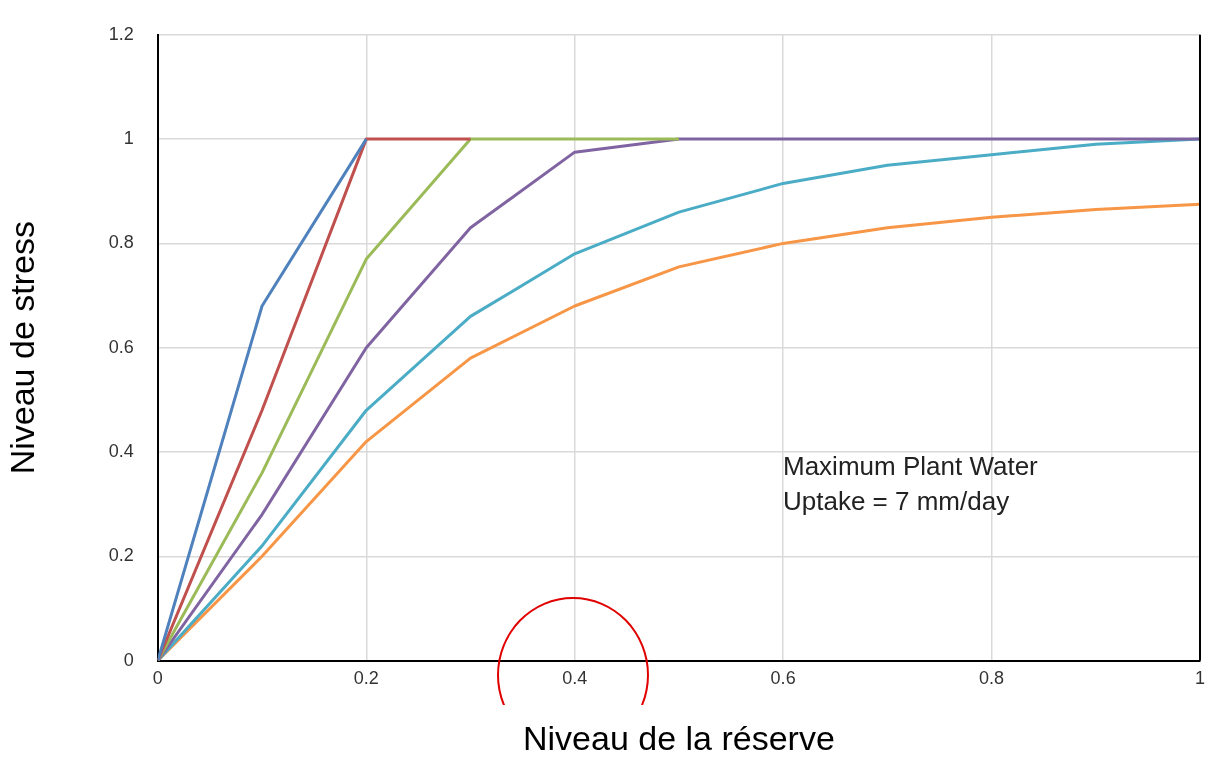 Image resolution: width=1214 pixels, height=765 pixels. I want to click on y-tick-label: 0.6, so click(121, 346).